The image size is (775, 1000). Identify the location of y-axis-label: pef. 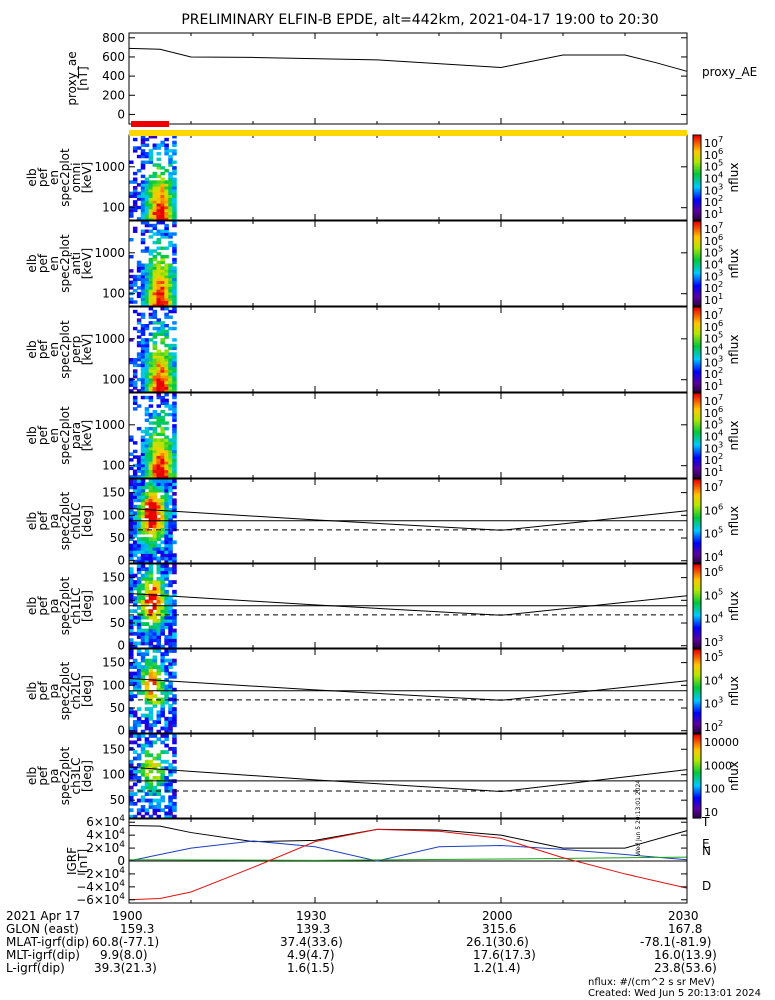
(43, 177).